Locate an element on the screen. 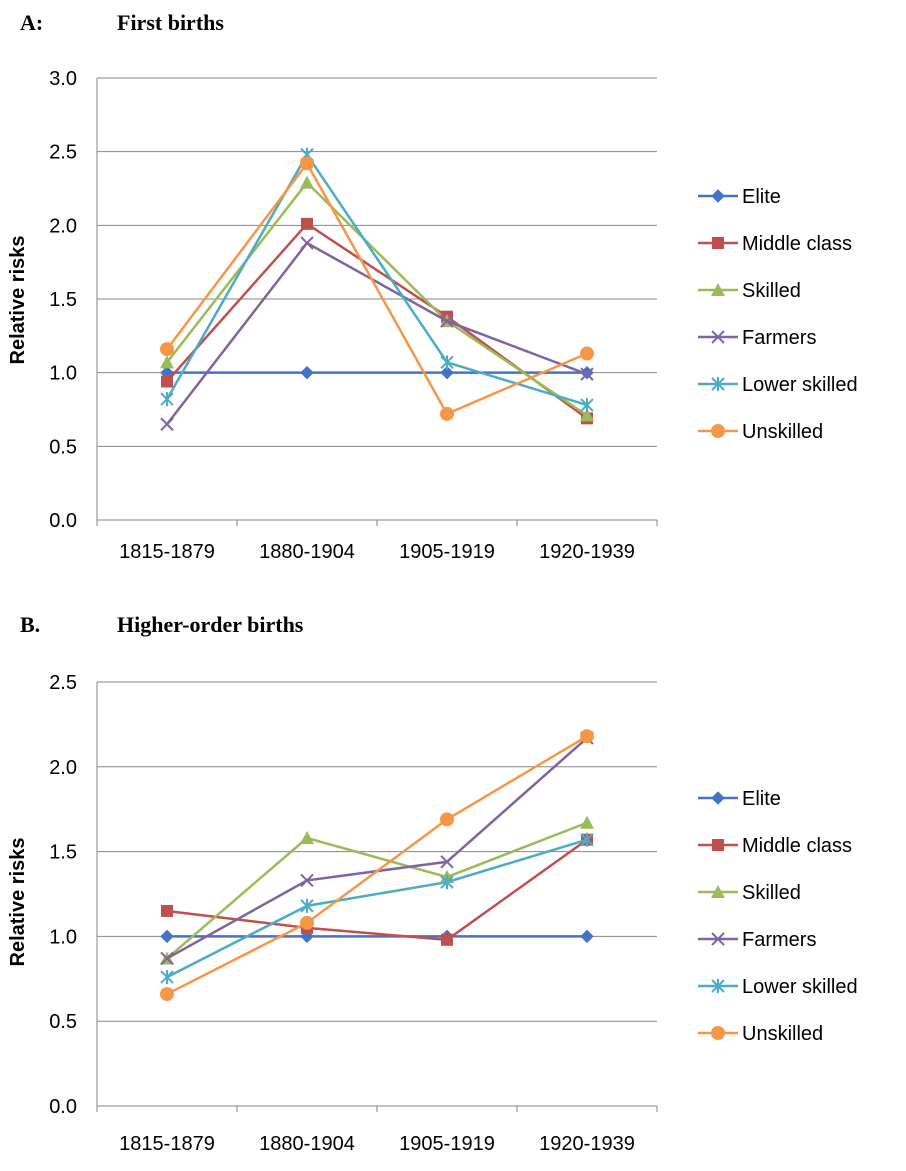 This screenshot has width=906, height=1171. legend-item-skilled: Skilled is located at coordinates (749, 893).